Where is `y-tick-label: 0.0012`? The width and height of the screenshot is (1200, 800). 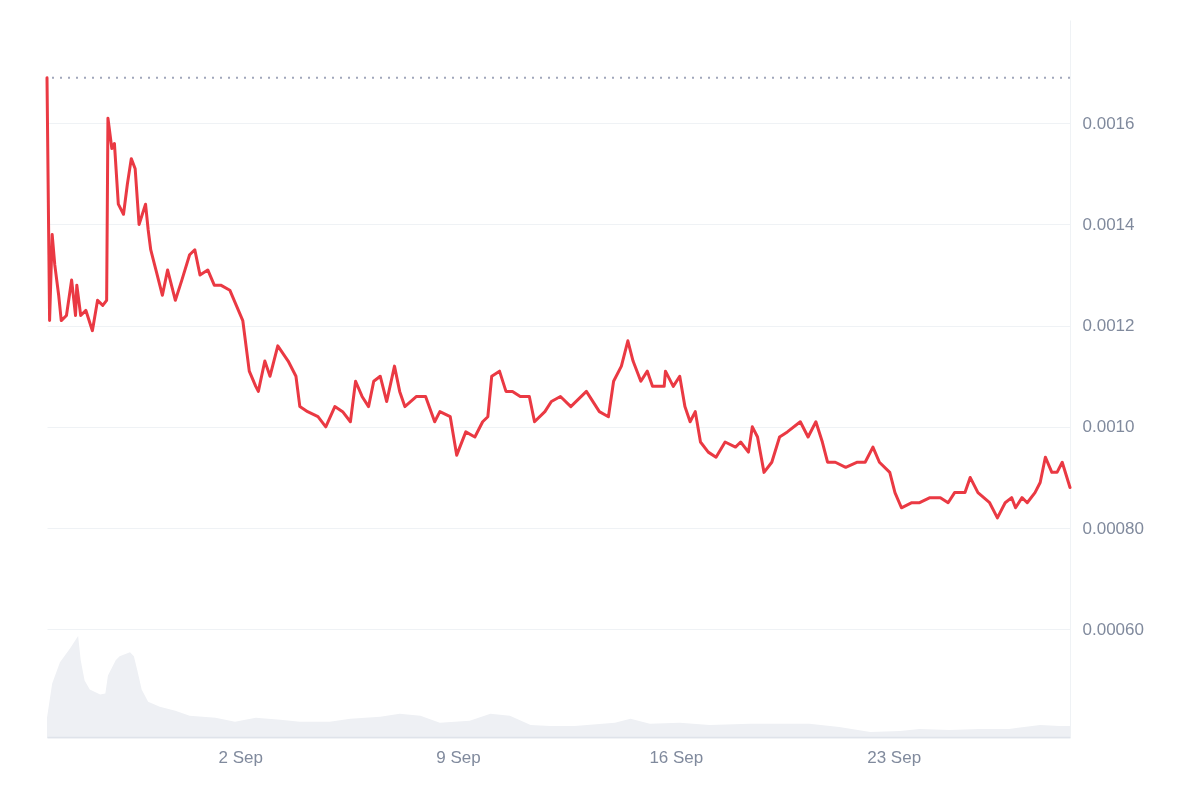 y-tick-label: 0.0012 is located at coordinates (1108, 326).